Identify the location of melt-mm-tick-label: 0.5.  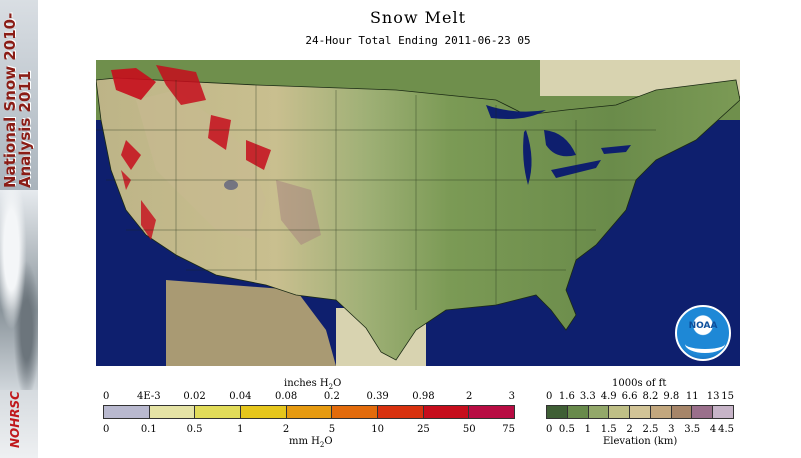
(194, 429).